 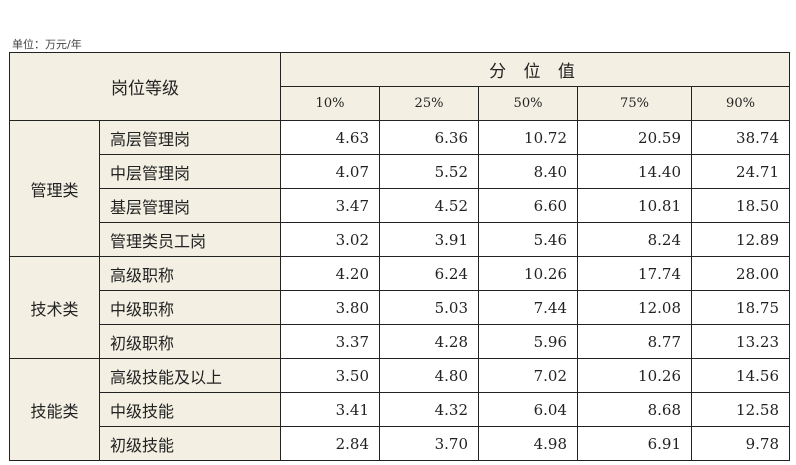 What do you see at coordinates (740, 341) in the screenshot?
I see `value-cell: 13.23` at bounding box center [740, 341].